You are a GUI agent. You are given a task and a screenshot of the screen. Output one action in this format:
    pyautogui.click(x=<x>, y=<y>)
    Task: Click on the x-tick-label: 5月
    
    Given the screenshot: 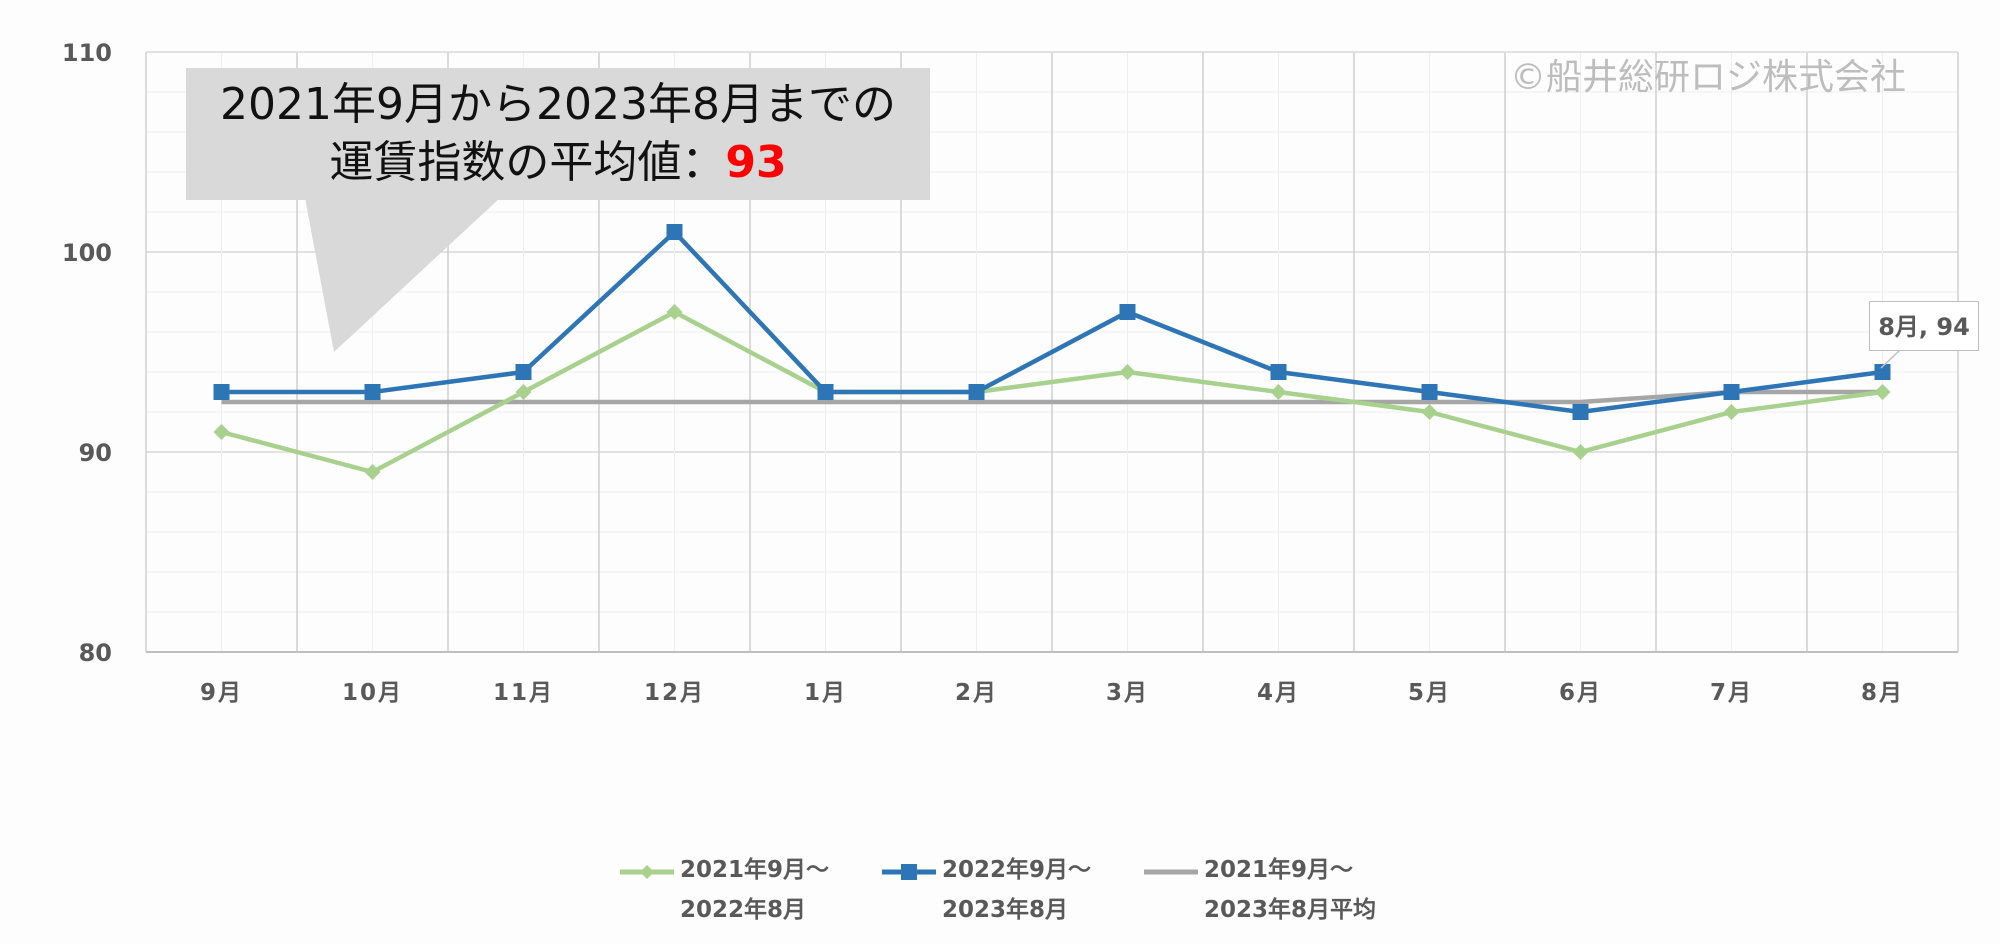 What is the action you would take?
    pyautogui.click(x=1429, y=693)
    